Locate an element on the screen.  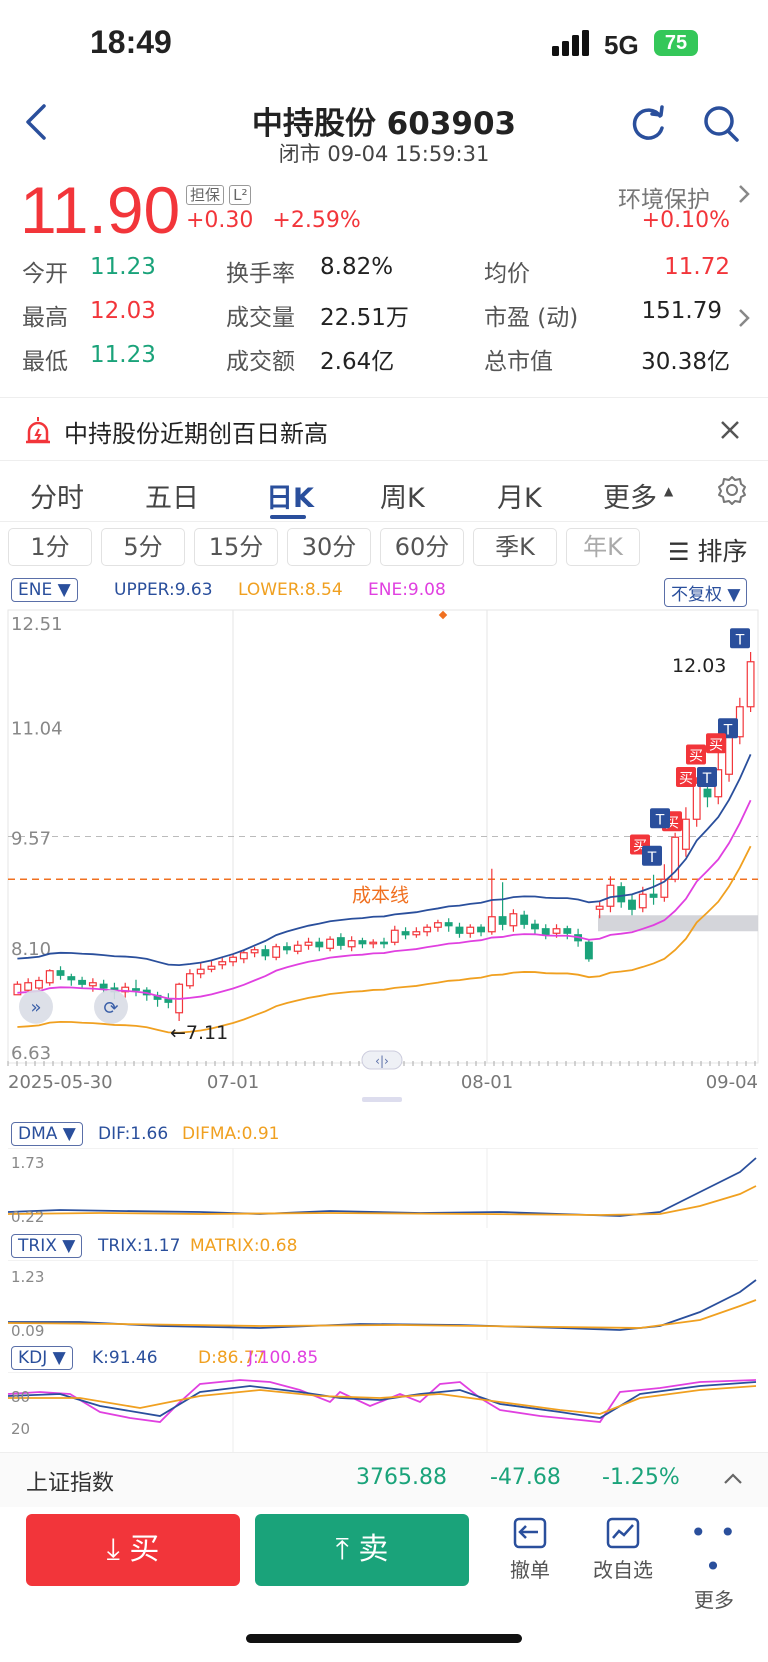
period-30min: 30分 is located at coordinates (329, 547).